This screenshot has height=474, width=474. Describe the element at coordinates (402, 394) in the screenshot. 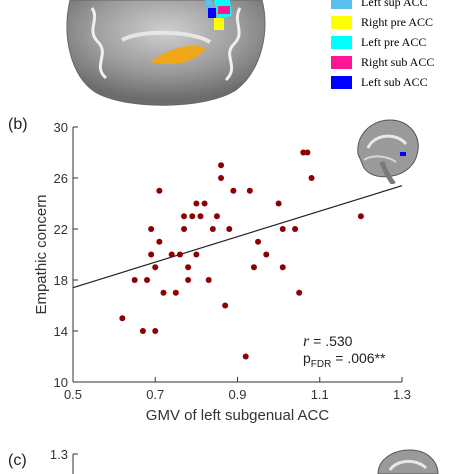

I see `x-tick-label: 1.3` at that location.